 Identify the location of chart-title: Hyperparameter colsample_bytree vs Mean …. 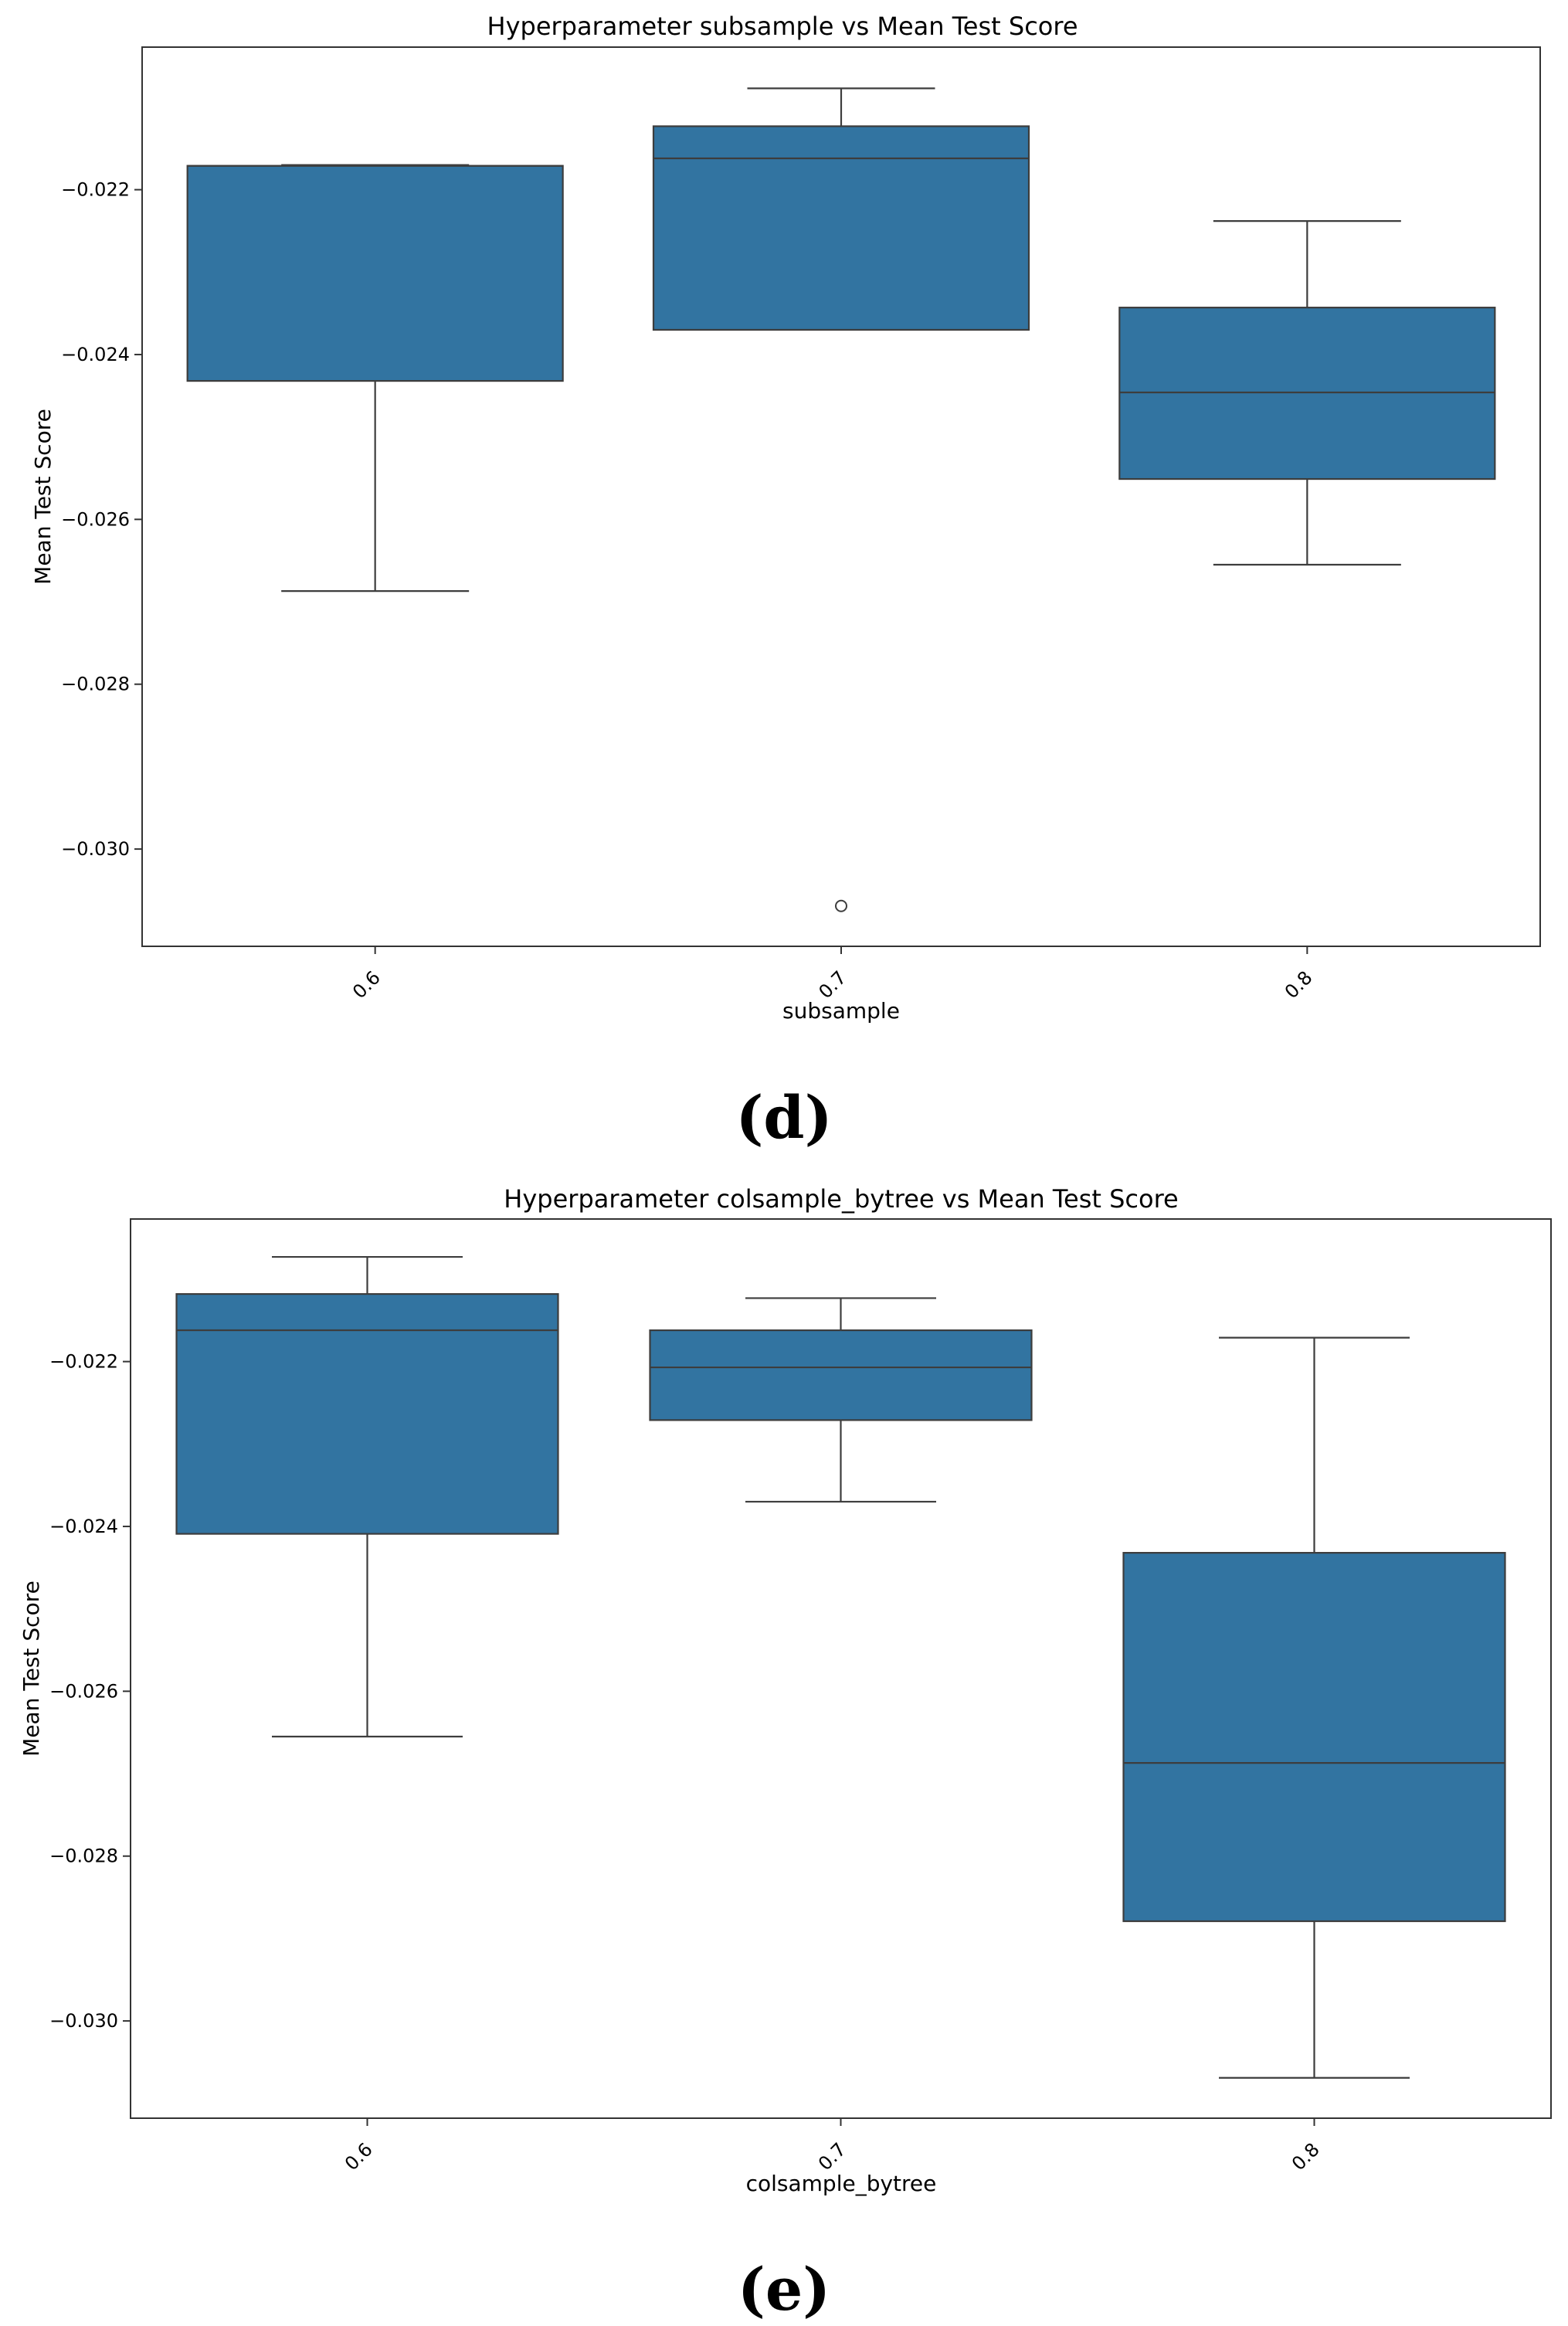
(841, 1199).